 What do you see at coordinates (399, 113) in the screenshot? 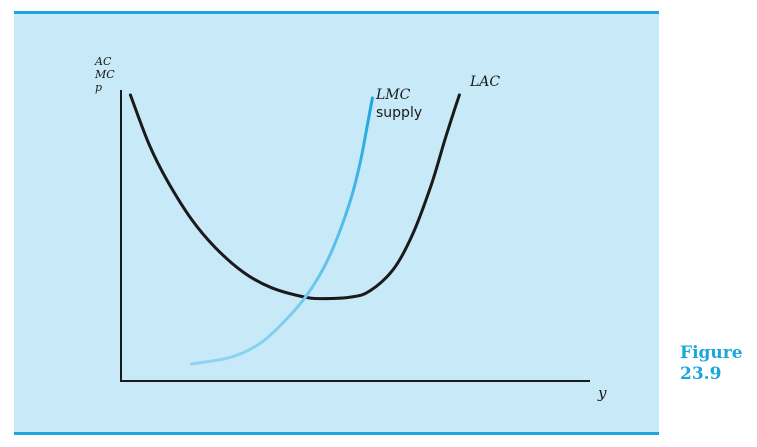
I see `supply-curve-label: supply` at bounding box center [399, 113].